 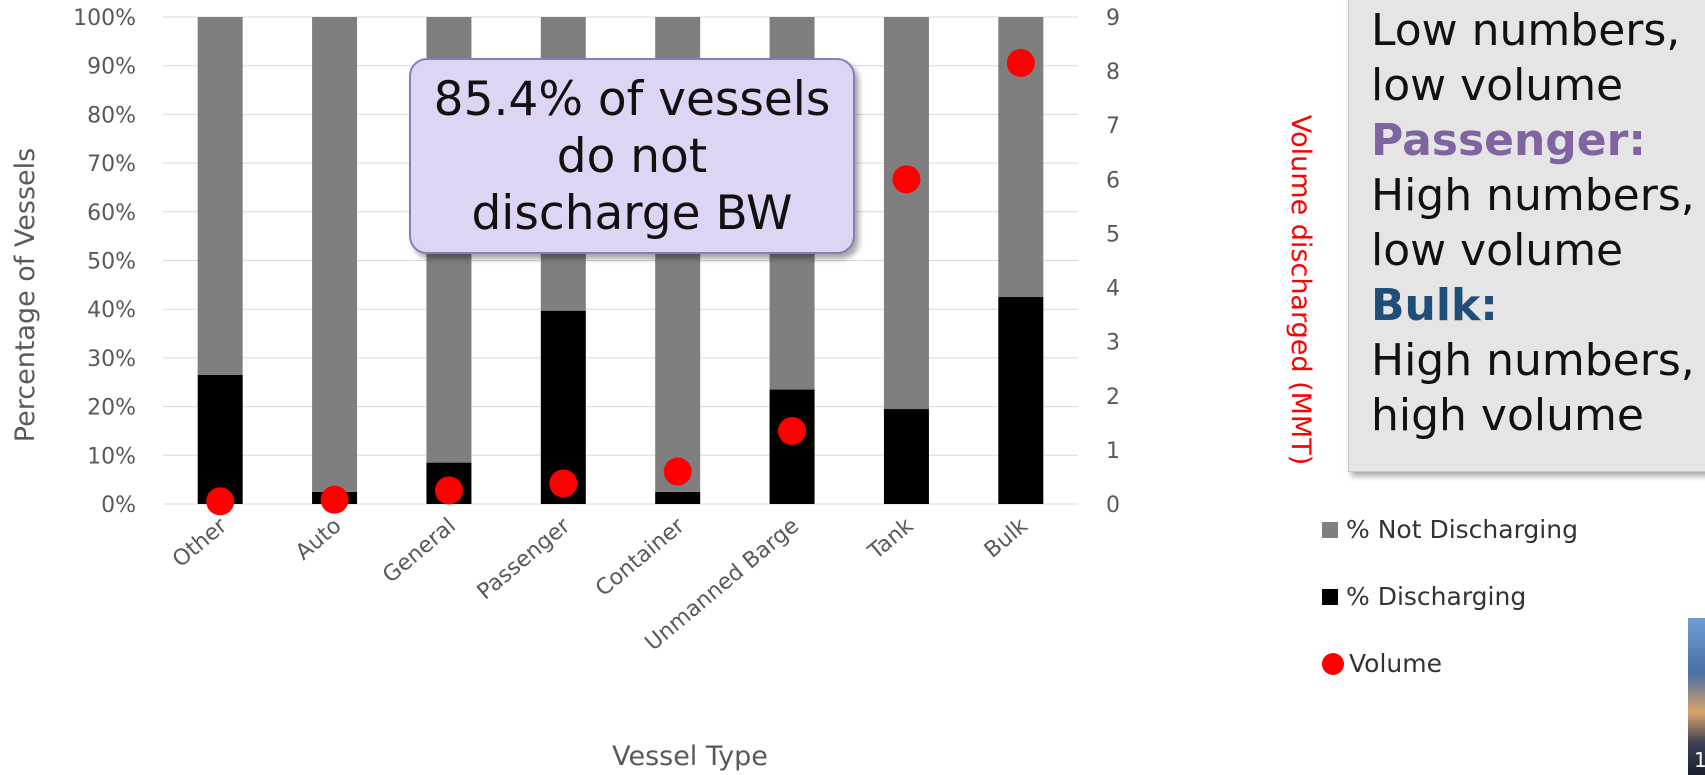 What do you see at coordinates (690, 756) in the screenshot?
I see `x-axis-title: Vessel Type` at bounding box center [690, 756].